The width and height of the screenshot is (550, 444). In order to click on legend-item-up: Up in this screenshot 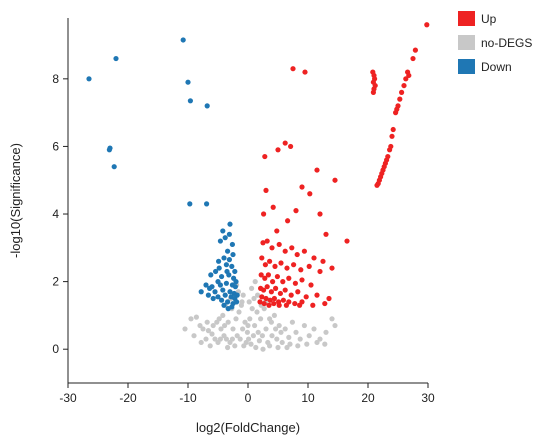, I will do `click(477, 18)`.